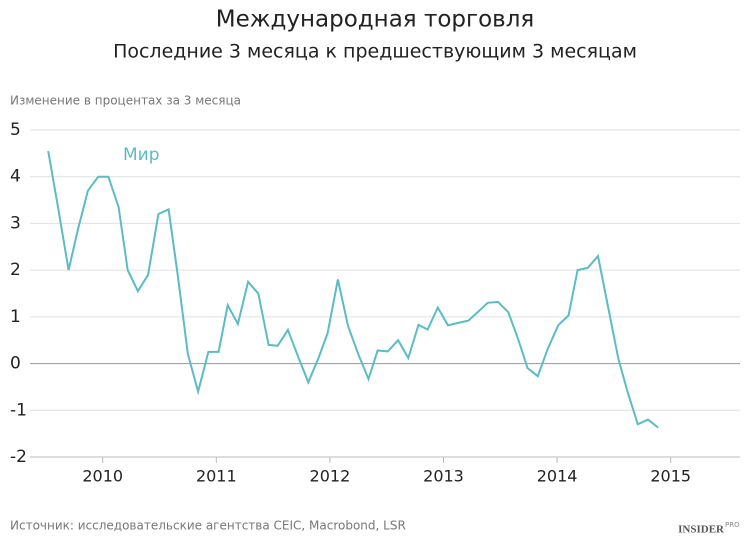 The image size is (750, 548). Describe the element at coordinates (330, 476) in the screenshot. I see `x-tick-label: 2012` at that location.